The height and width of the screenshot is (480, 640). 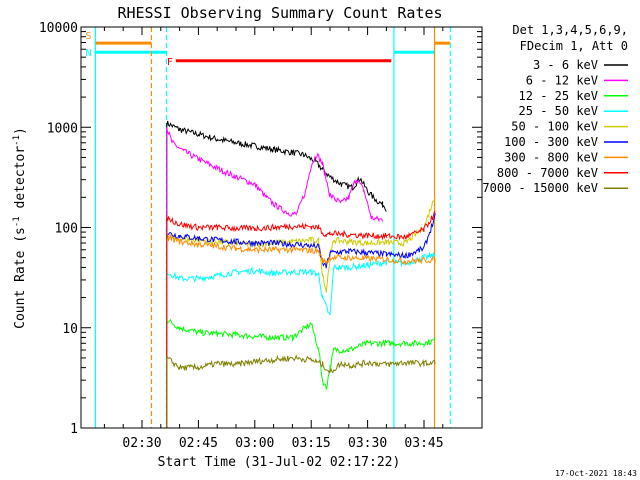 I want to click on legend-label-4: 50 - 100 keV, so click(x=554, y=127).